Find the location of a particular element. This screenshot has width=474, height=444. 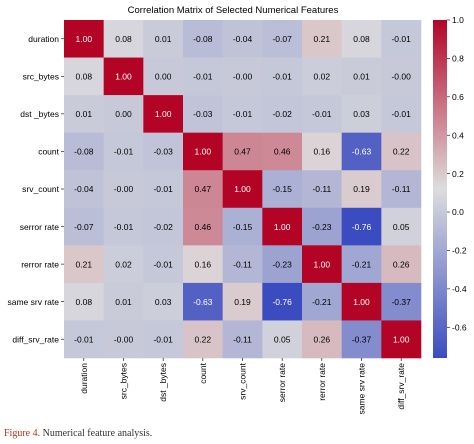

colorbar: 1.0 0.8 0.6 0.4 0.2 0.0 -0.2 -0.4 -0.6 is located at coordinates (450, 186).